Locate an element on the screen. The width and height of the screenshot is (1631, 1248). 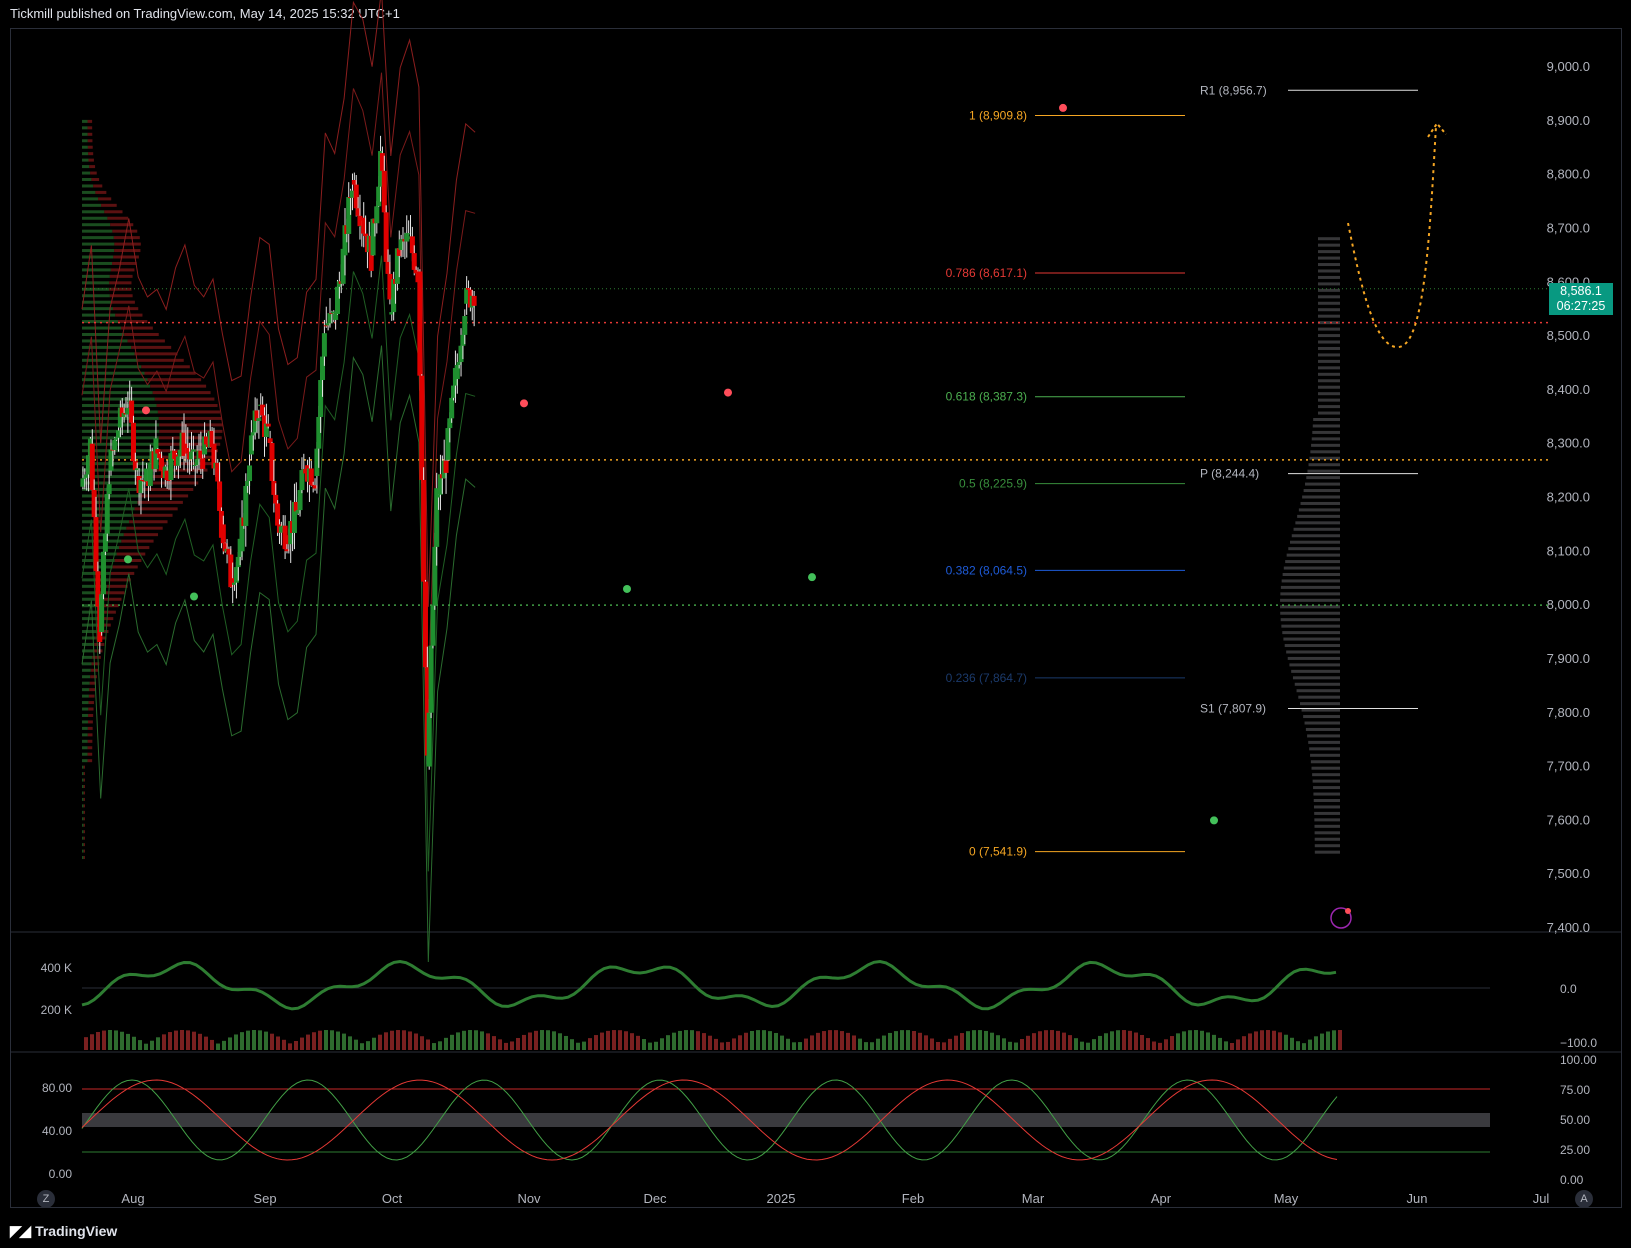
osc-left-tick: 400 K is located at coordinates (56, 968).